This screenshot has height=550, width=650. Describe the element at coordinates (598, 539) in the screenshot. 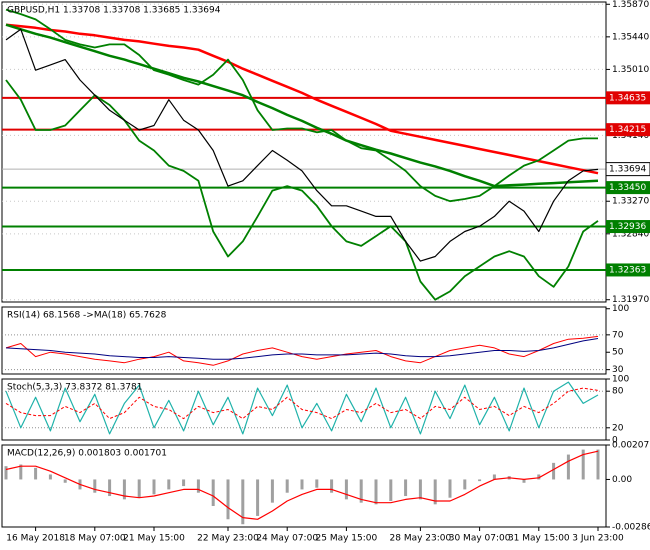

I see `x-tick-label: 3 Jun 23:00` at that location.